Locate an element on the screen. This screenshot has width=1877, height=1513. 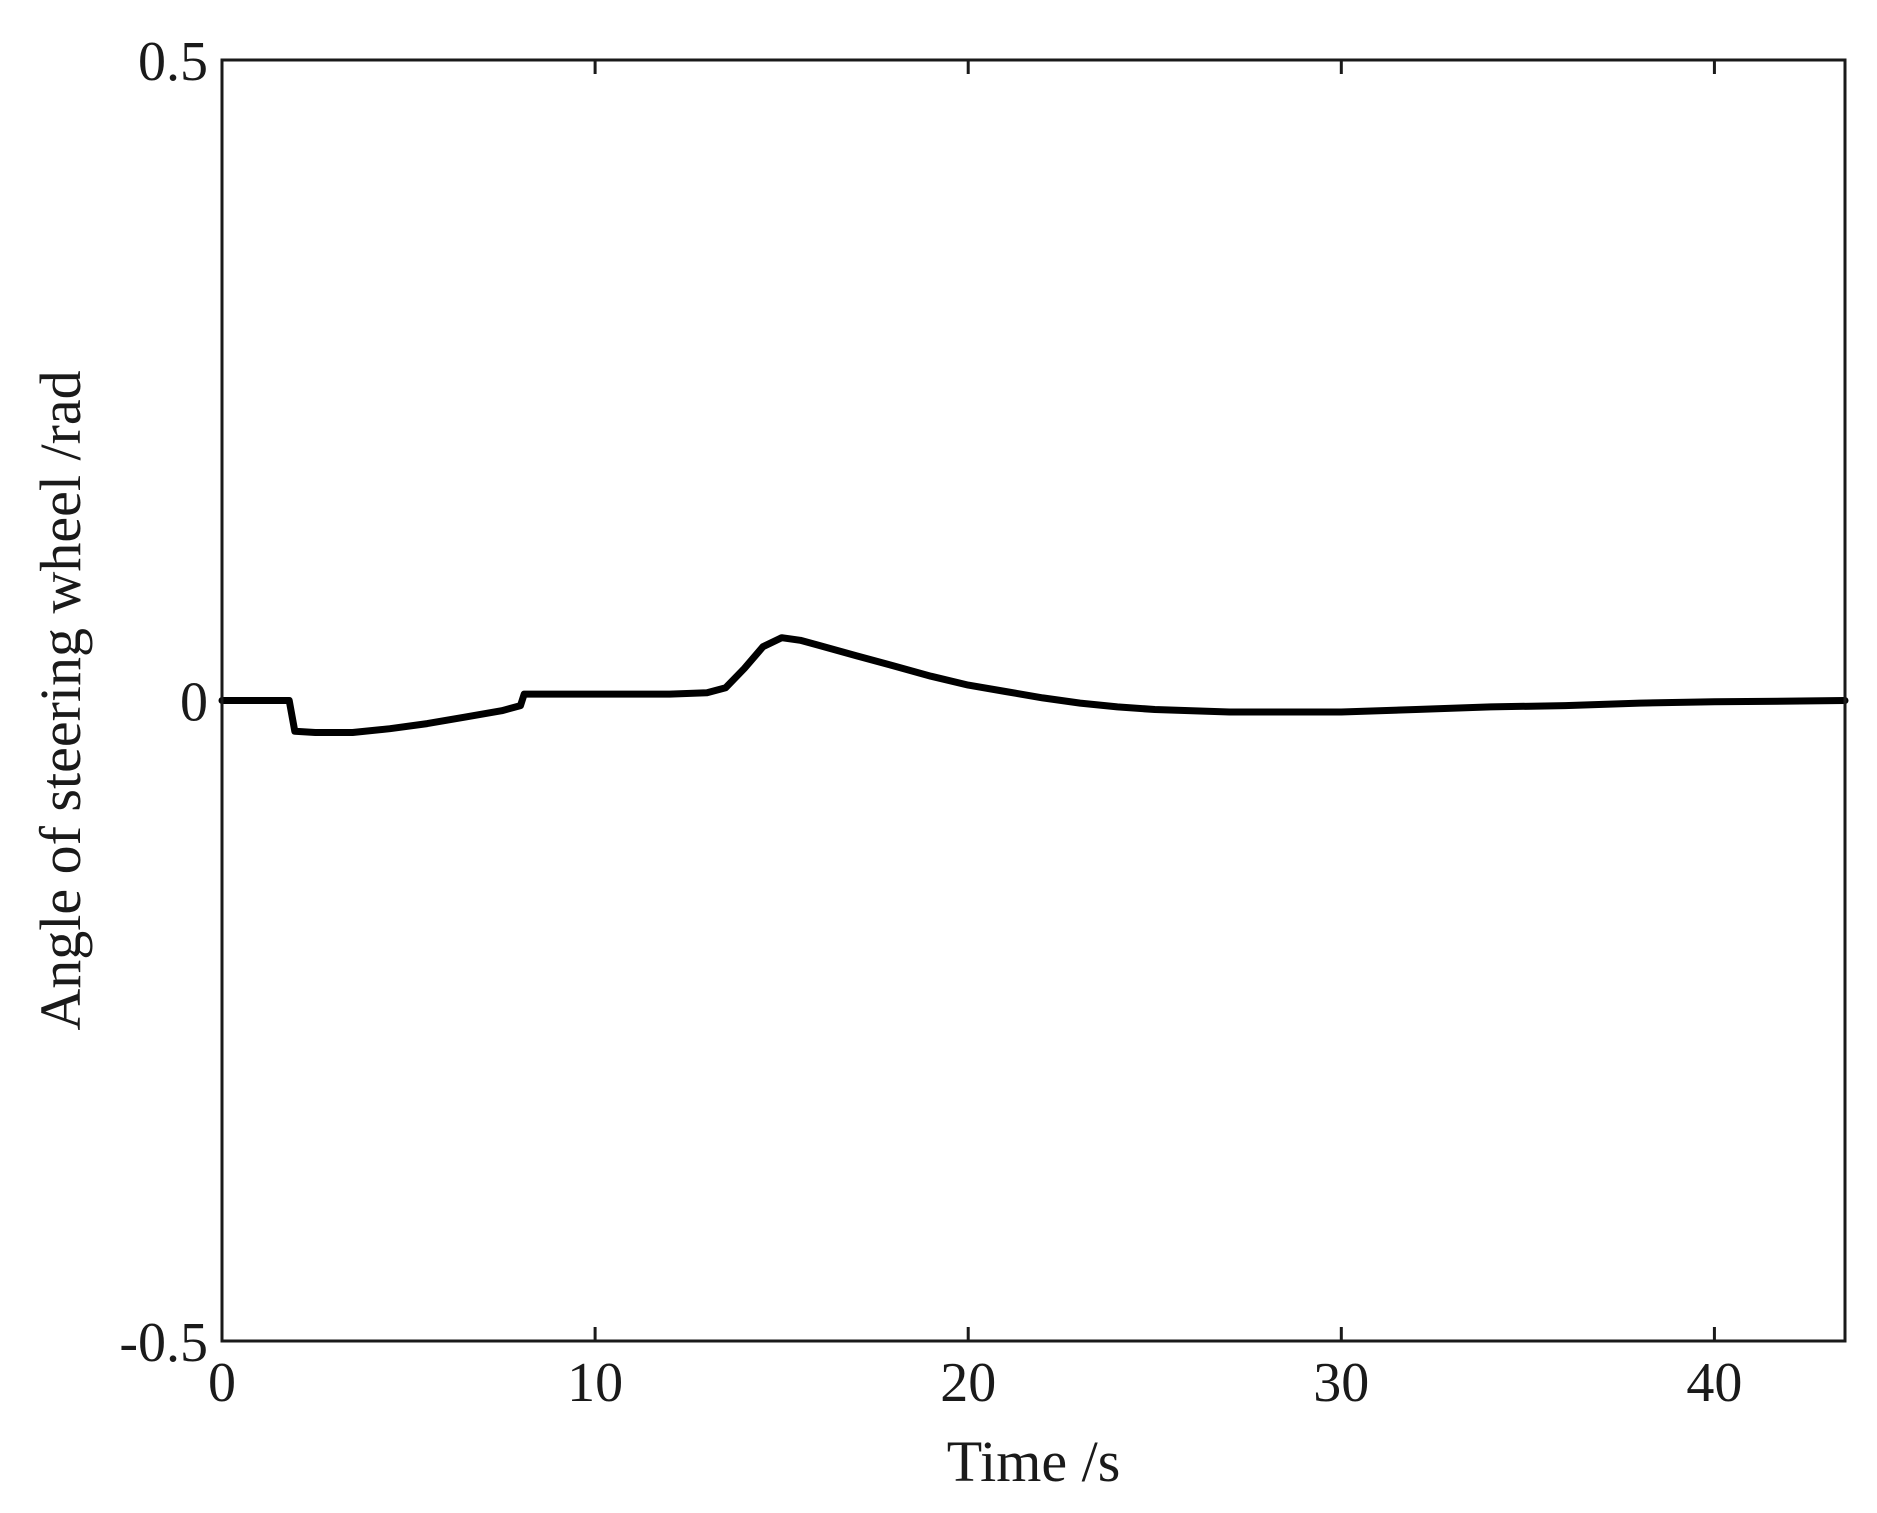
x-tick-label: 40 is located at coordinates (1714, 1383).